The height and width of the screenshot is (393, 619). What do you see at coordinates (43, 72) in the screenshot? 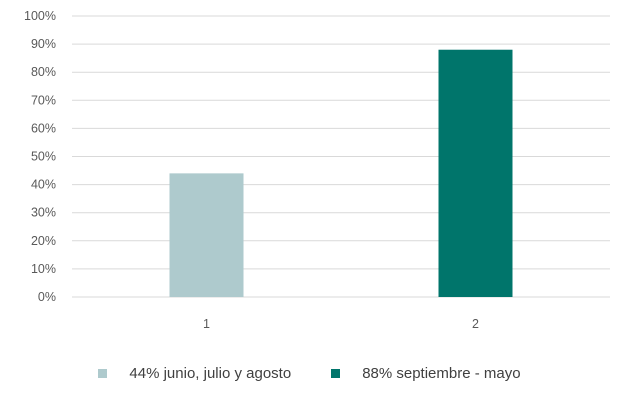
I see `y-tick-label: 80%` at bounding box center [43, 72].